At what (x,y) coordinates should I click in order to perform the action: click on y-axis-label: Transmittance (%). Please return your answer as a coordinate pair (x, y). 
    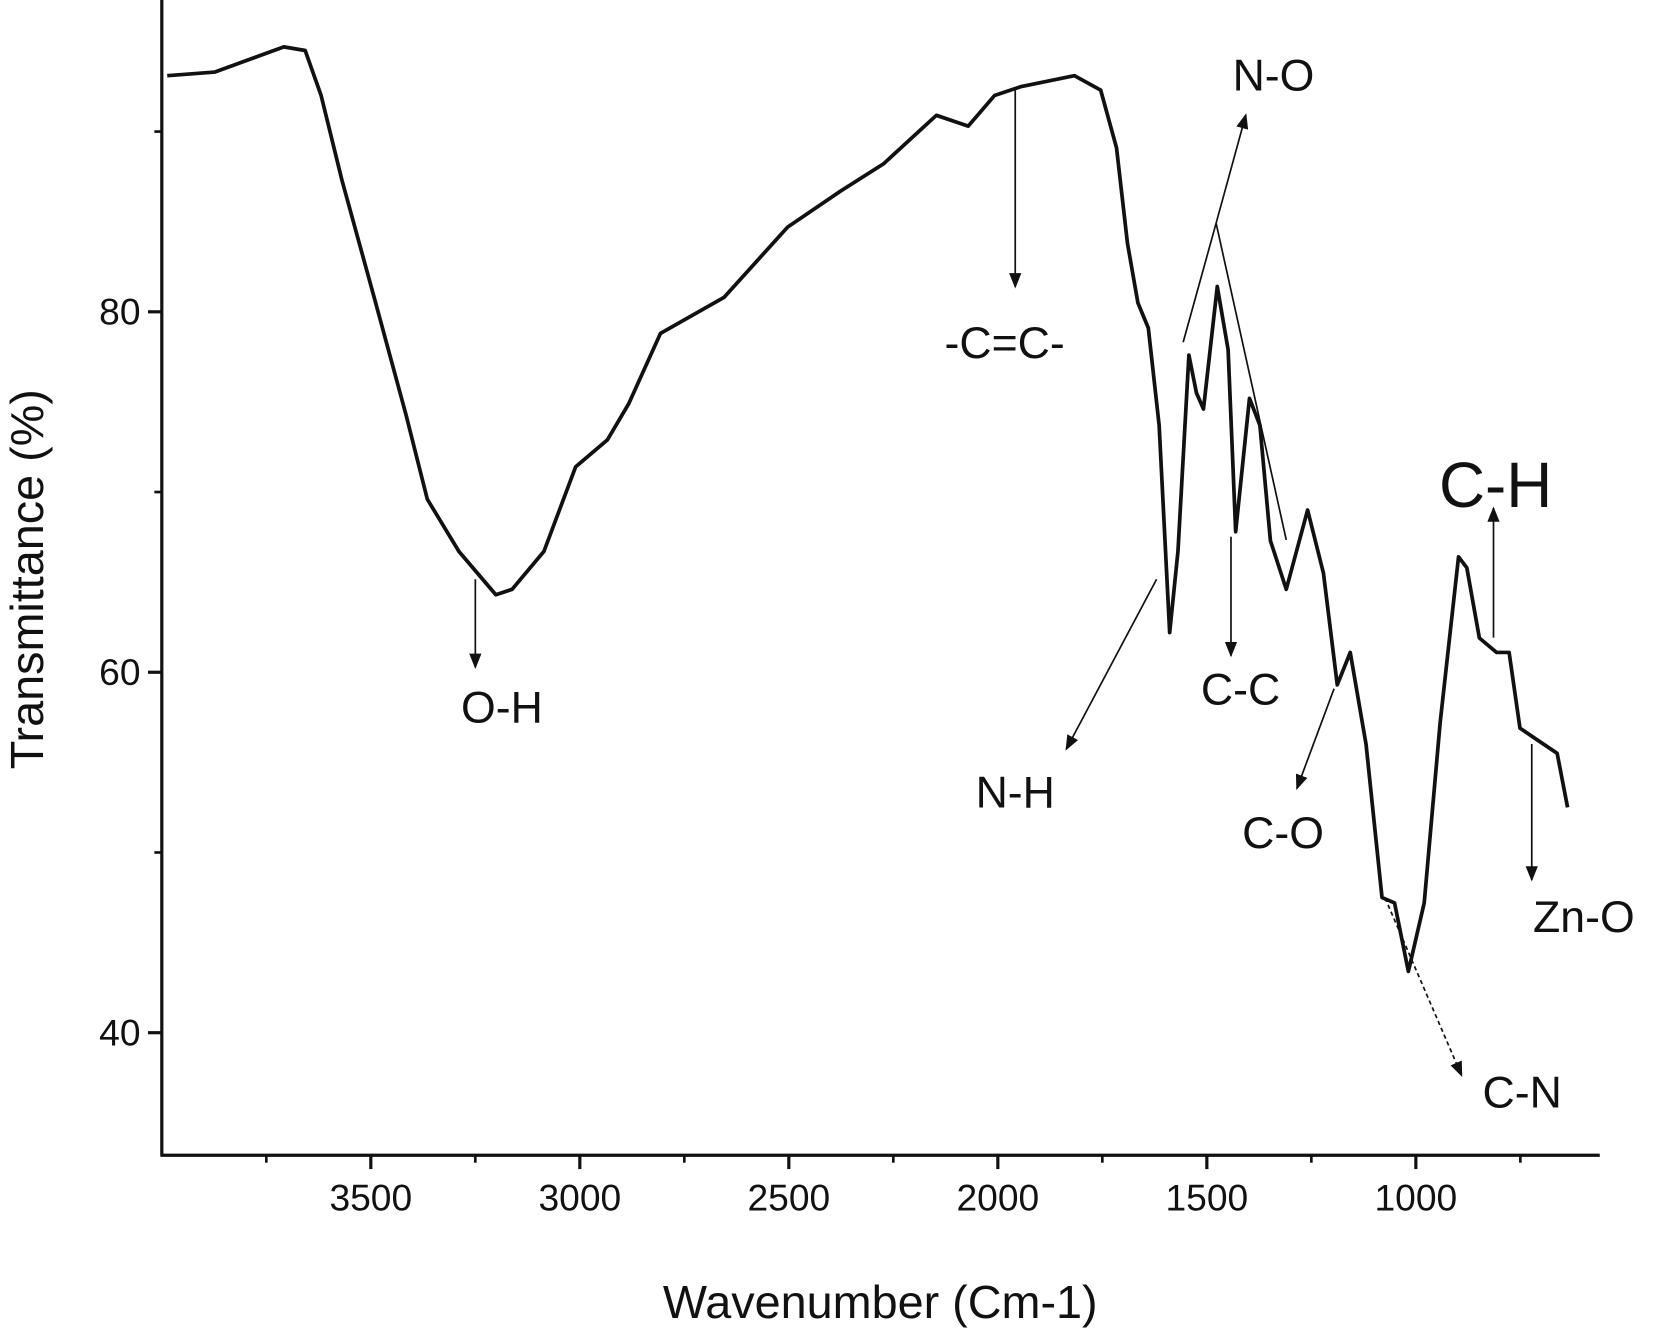
    Looking at the image, I should click on (27, 579).